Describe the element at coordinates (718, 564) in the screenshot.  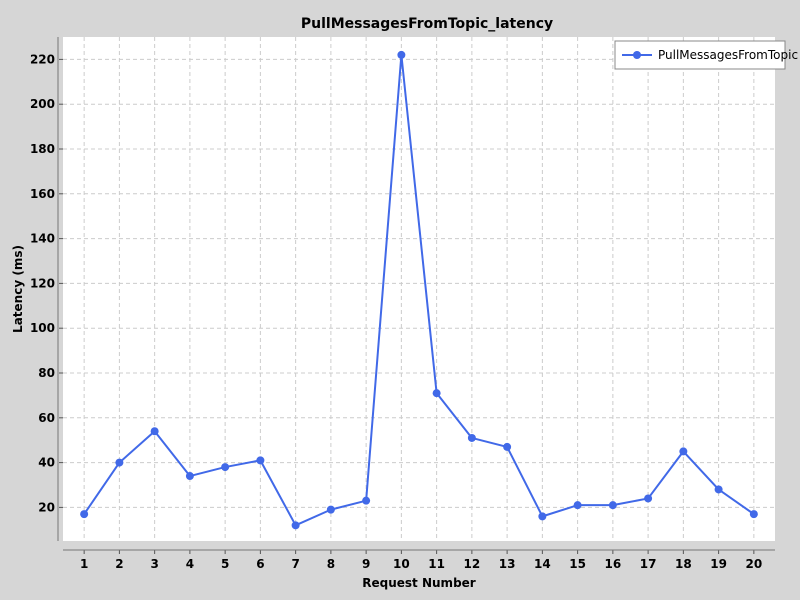
I see `x-tick-label: 19` at that location.